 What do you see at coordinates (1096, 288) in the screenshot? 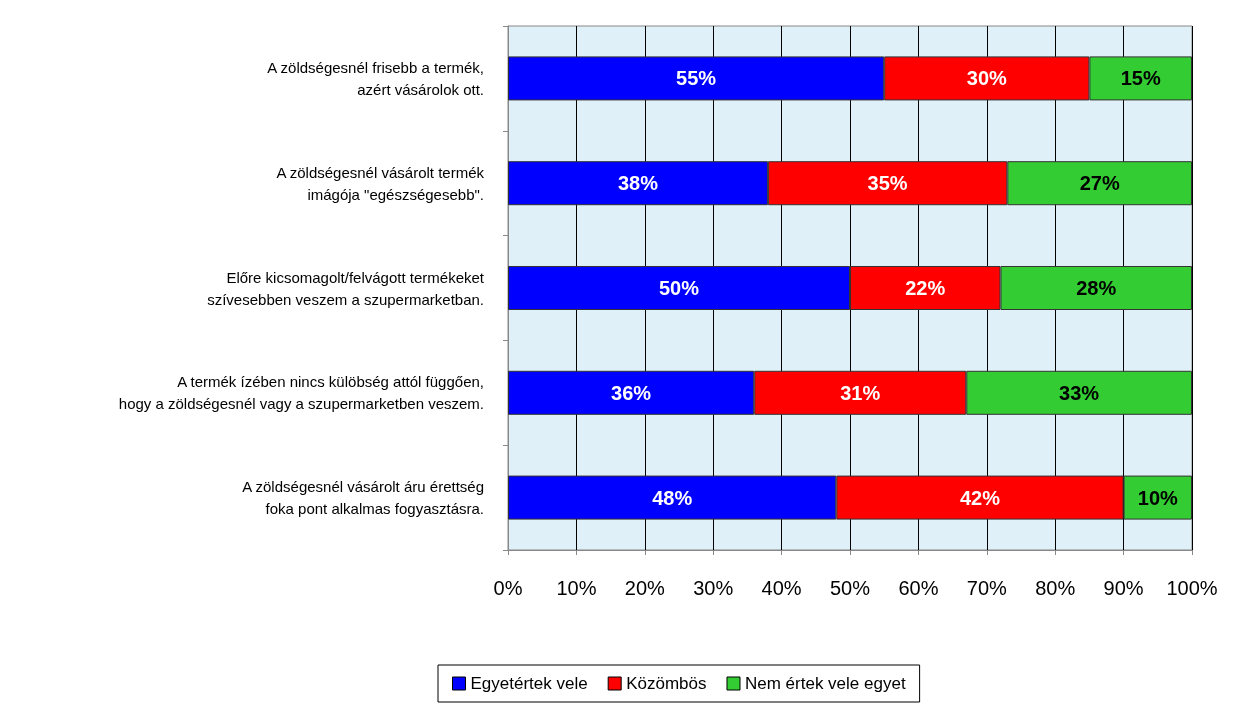
I see `data-label: 28%` at bounding box center [1096, 288].